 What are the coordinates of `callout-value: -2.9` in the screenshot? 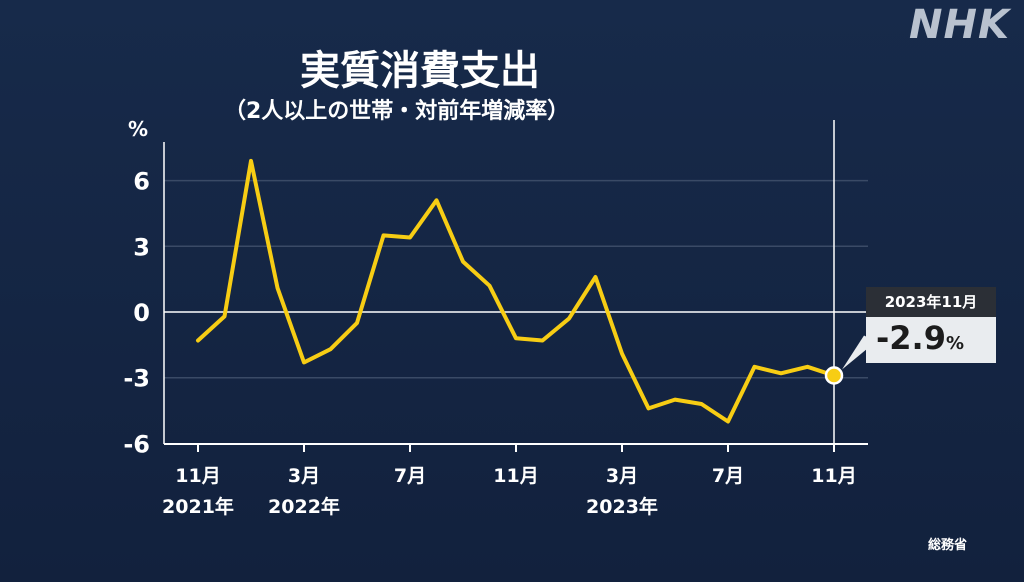 It's located at (911, 338).